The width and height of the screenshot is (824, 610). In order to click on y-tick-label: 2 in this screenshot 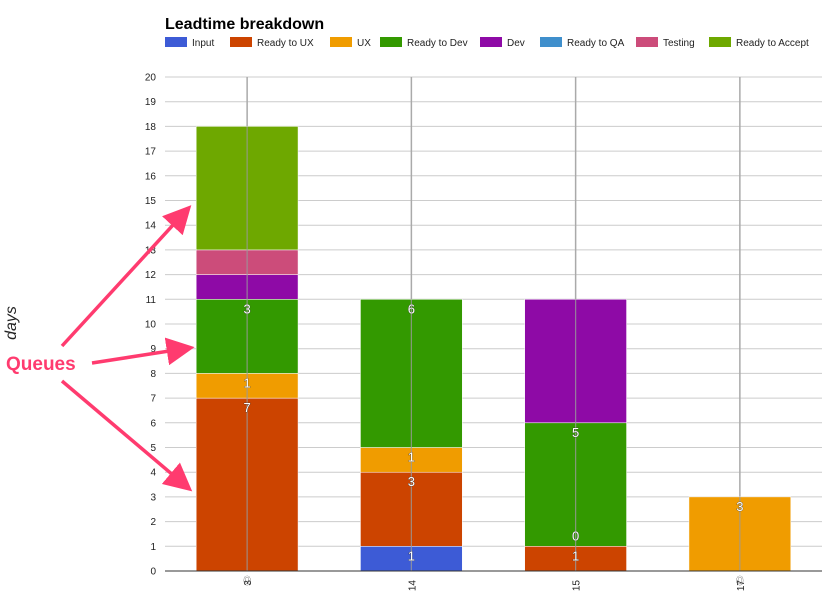, I will do `click(153, 522)`.